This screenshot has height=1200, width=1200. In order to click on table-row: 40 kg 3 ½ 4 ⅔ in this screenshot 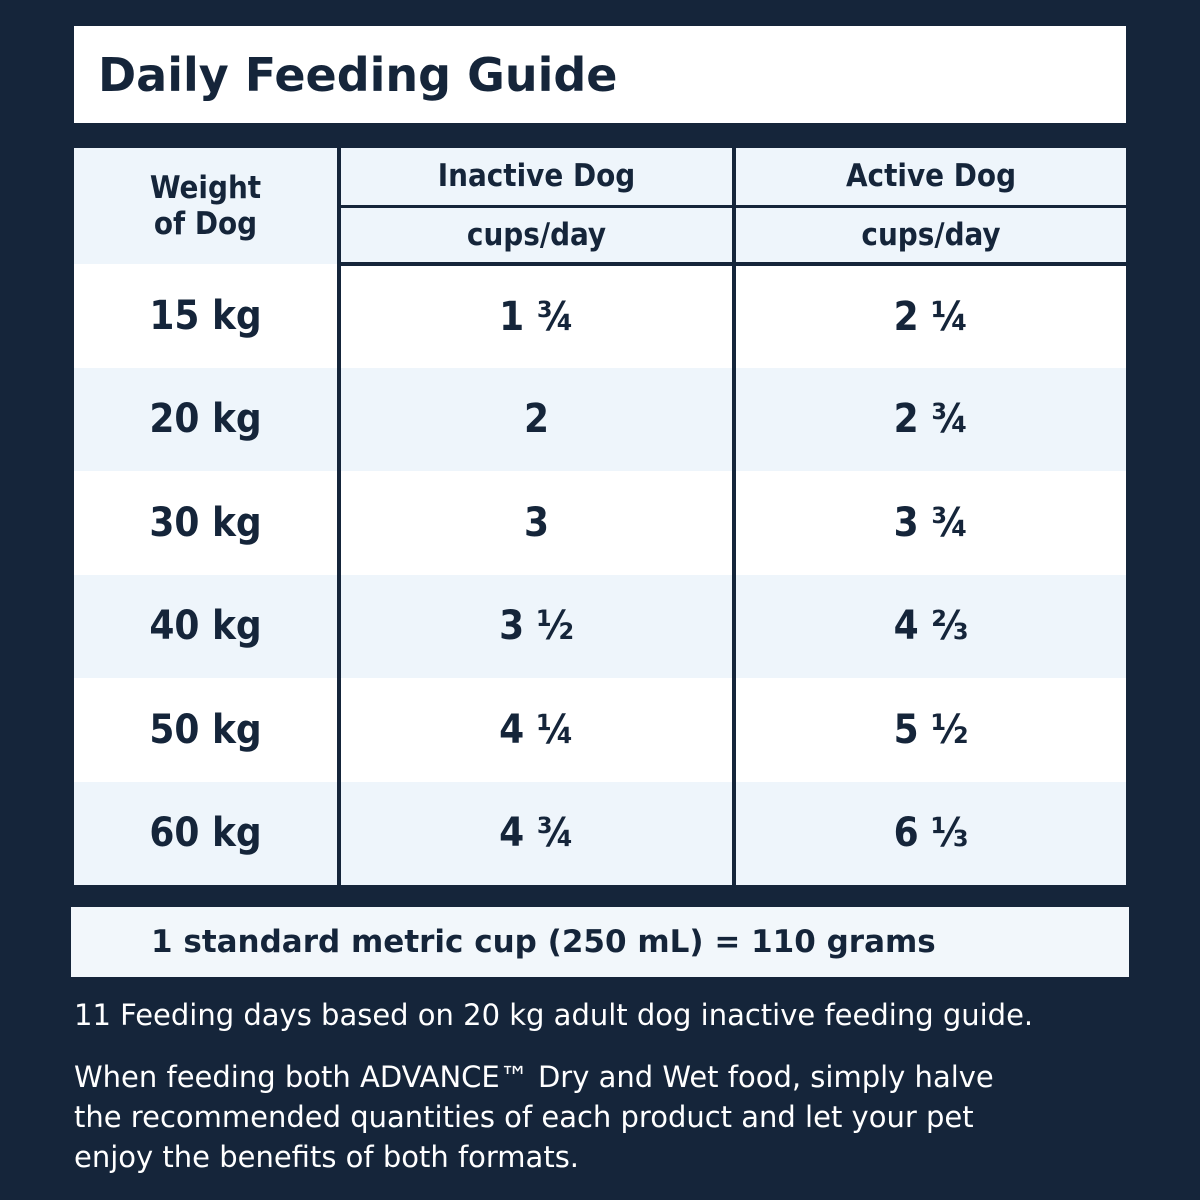, I will do `click(600, 626)`.